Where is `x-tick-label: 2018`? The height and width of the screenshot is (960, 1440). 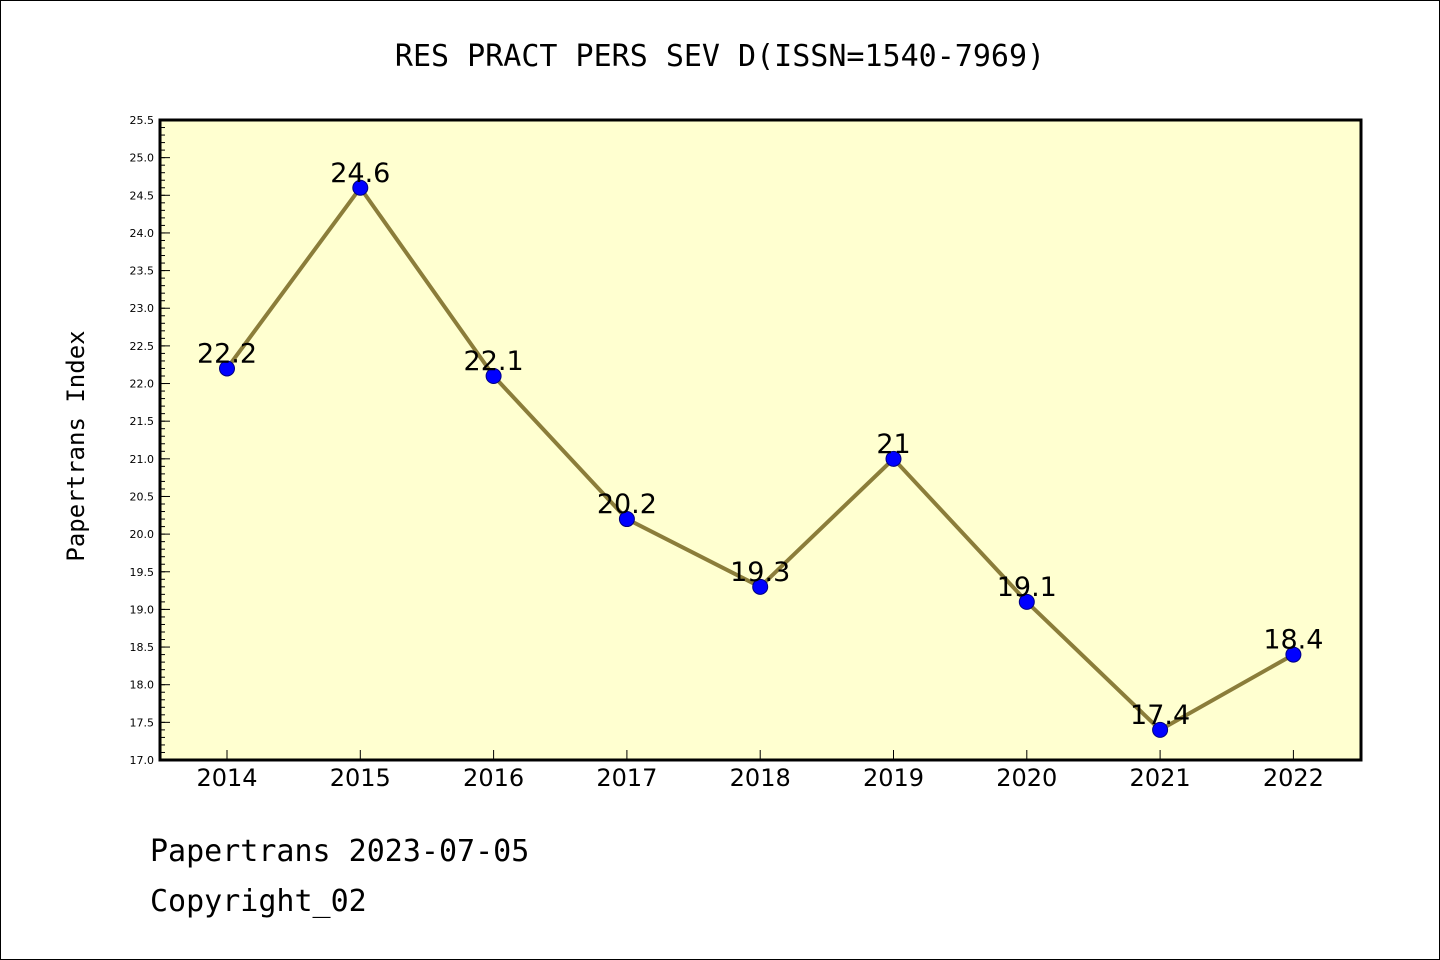 x-tick-label: 2018 is located at coordinates (760, 778).